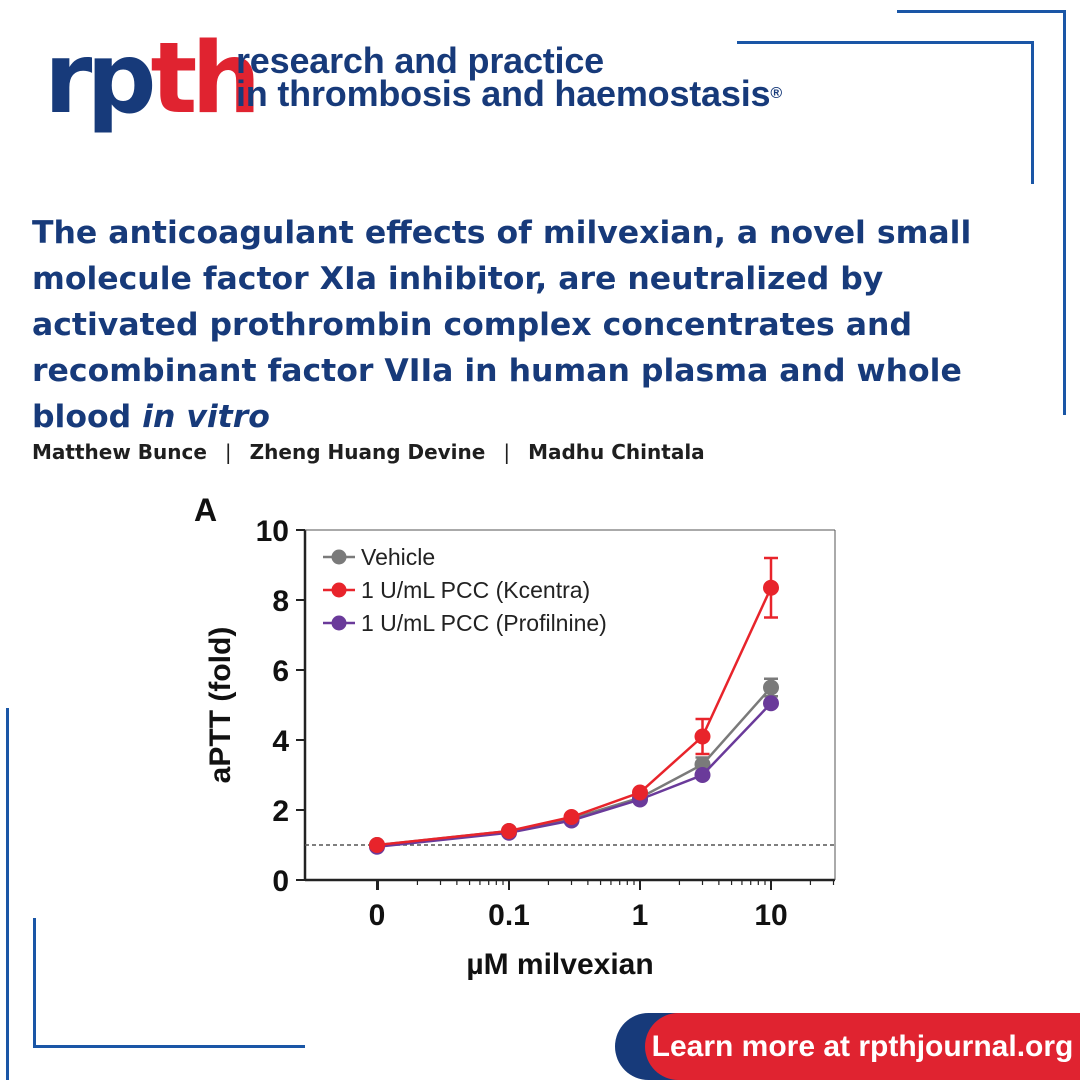  Describe the element at coordinates (119, 452) in the screenshot. I see `author-1: Matthew Bunce` at that location.